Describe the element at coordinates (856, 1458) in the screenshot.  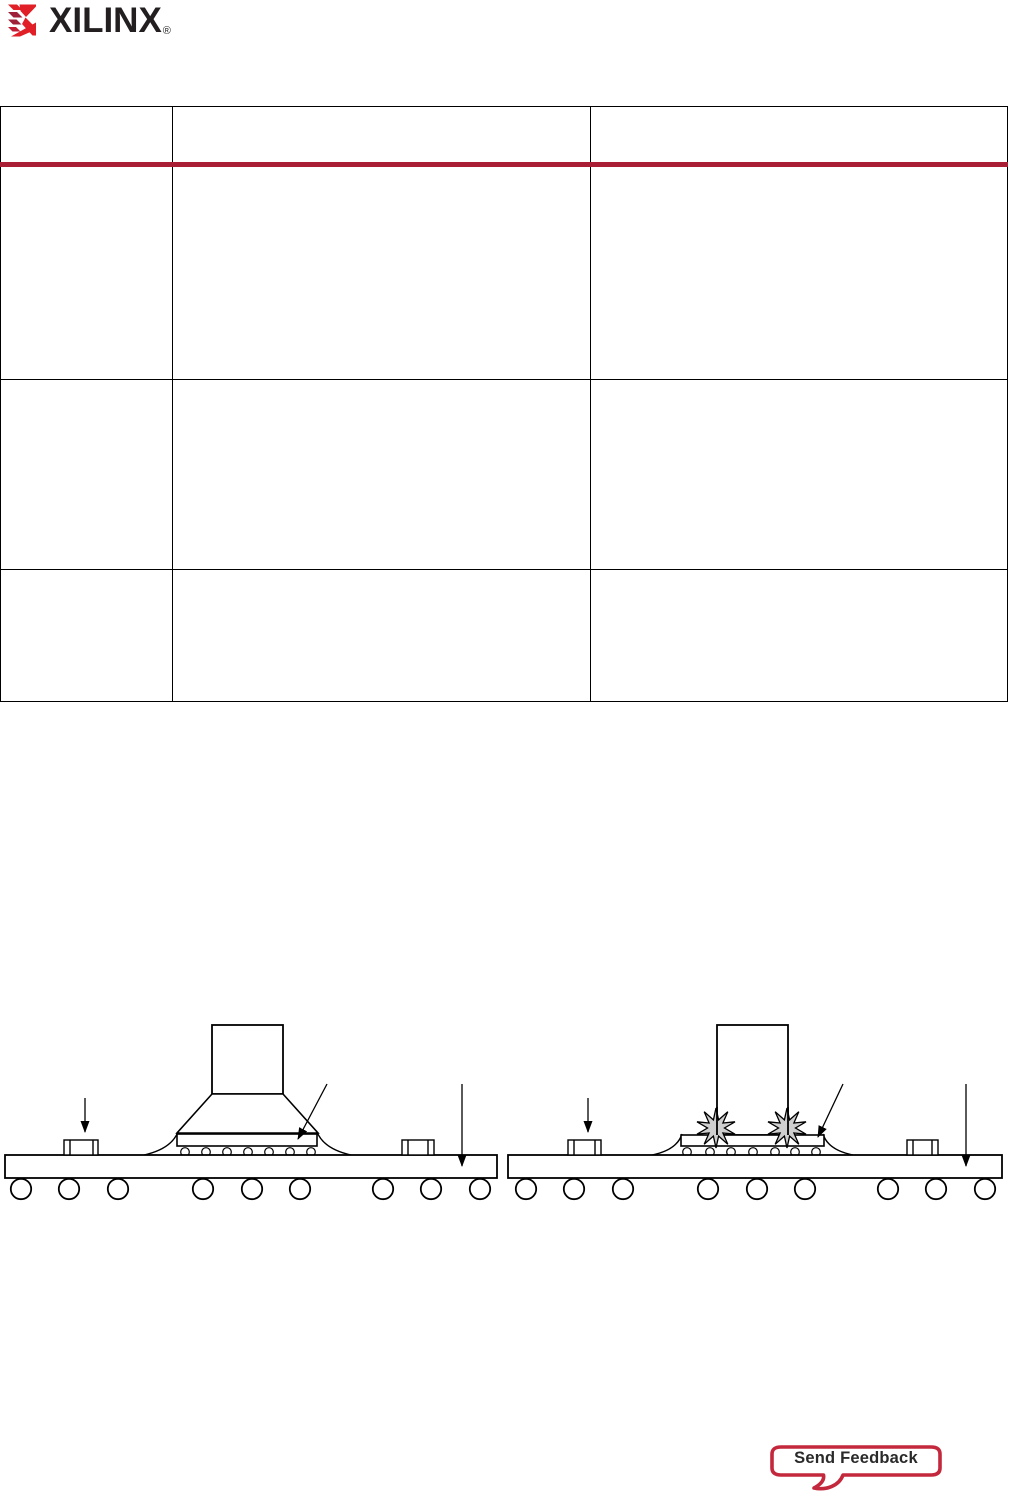
I see `send-feedback-label: Send Feedback` at that location.